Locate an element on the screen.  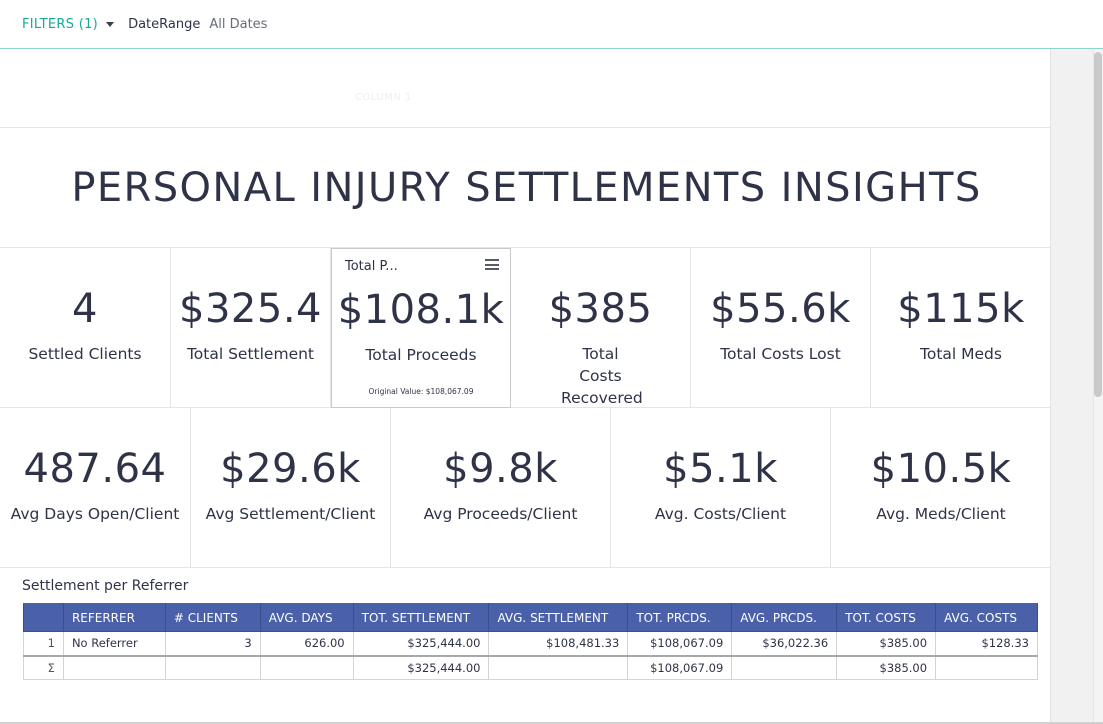
page-title: PERSONAL INJURY SETTLEMENTS INSIGHTS is located at coordinates (526, 187).